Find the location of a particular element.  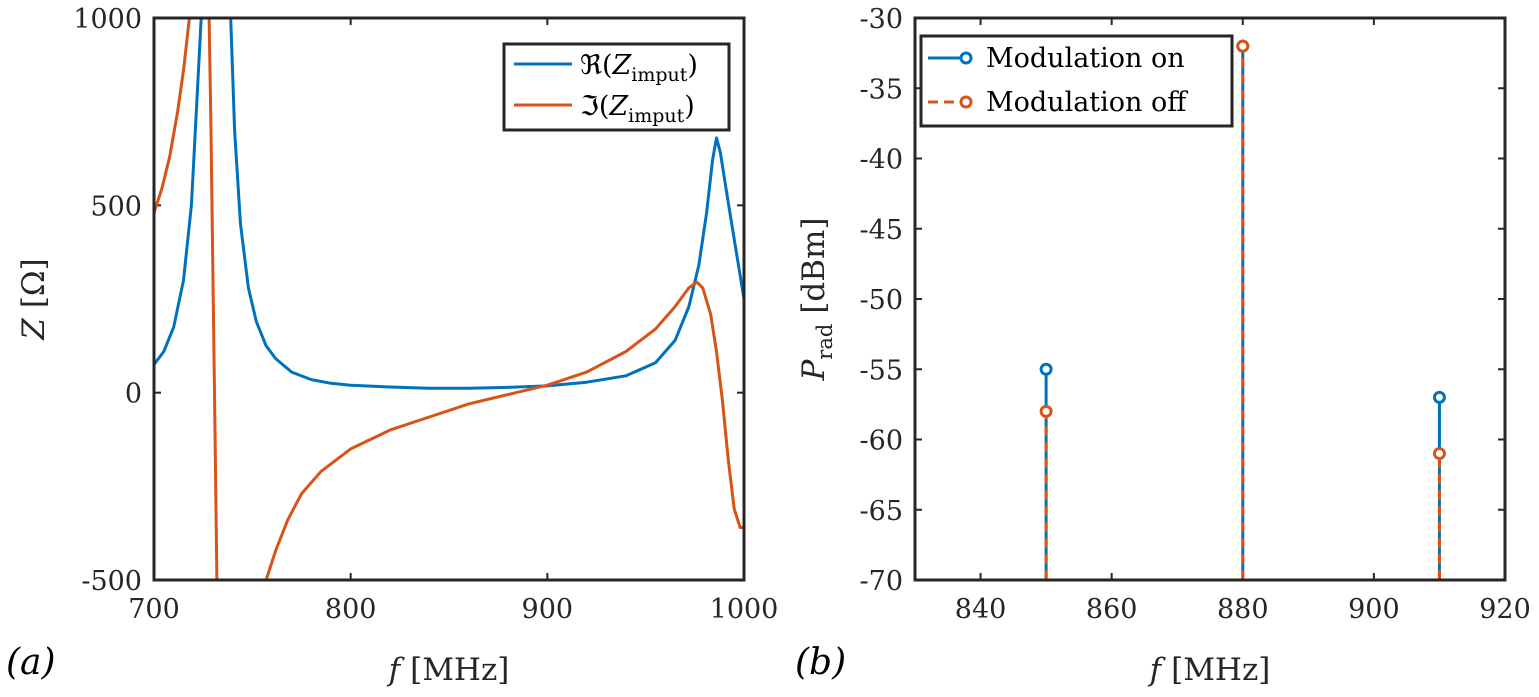

x-tick-label: 800 is located at coordinates (351, 609).